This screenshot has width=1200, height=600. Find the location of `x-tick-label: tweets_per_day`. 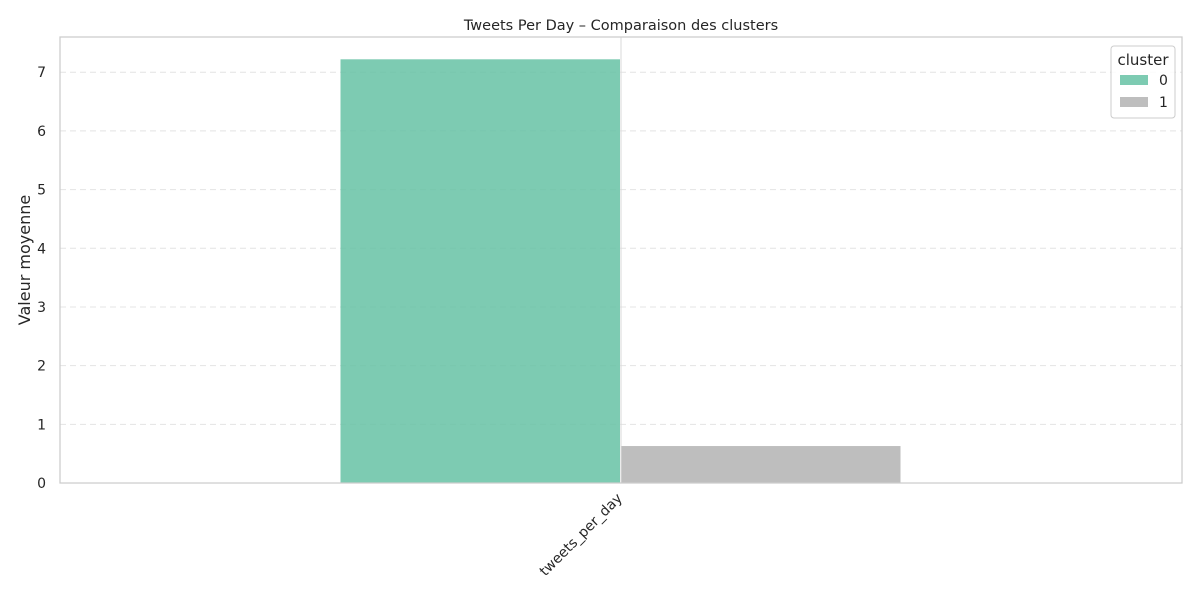

x-tick-label: tweets_per_day is located at coordinates (581, 535).